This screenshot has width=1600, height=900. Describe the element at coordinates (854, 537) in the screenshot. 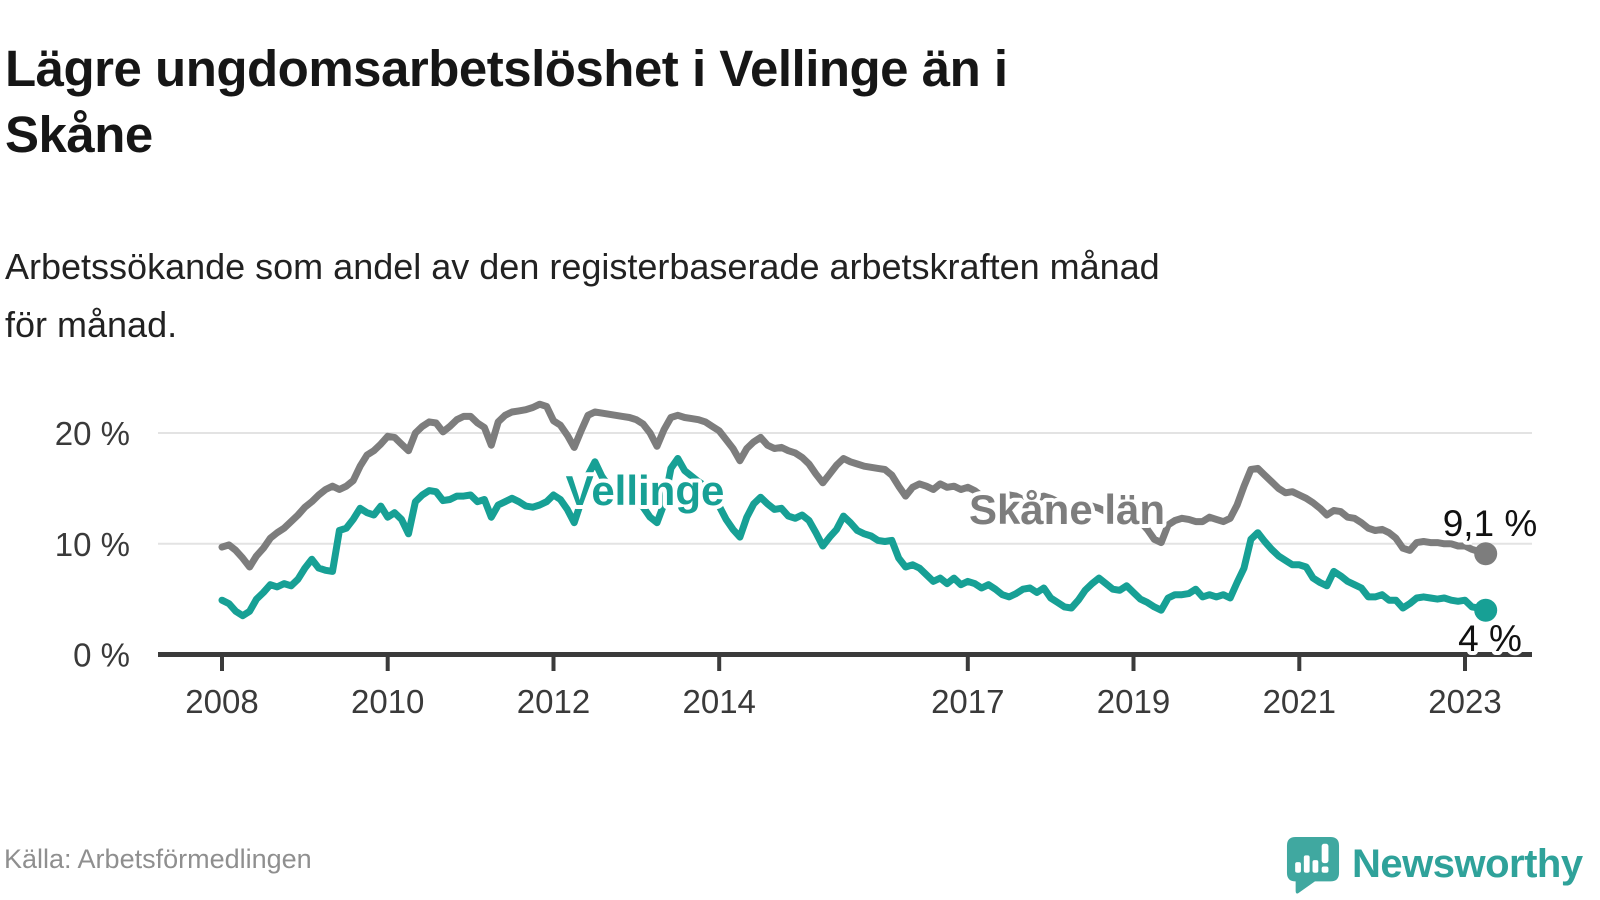

I see `series-line-vellinge` at that location.